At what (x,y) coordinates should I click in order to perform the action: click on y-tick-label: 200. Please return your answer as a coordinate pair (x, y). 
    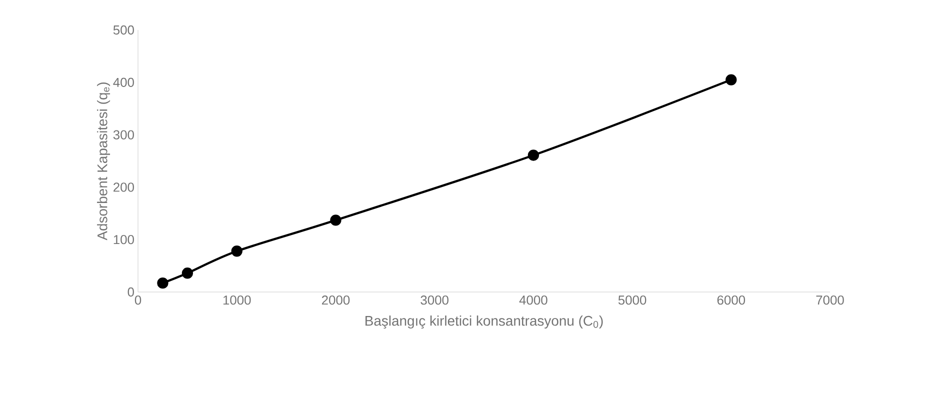
    Looking at the image, I should click on (124, 187).